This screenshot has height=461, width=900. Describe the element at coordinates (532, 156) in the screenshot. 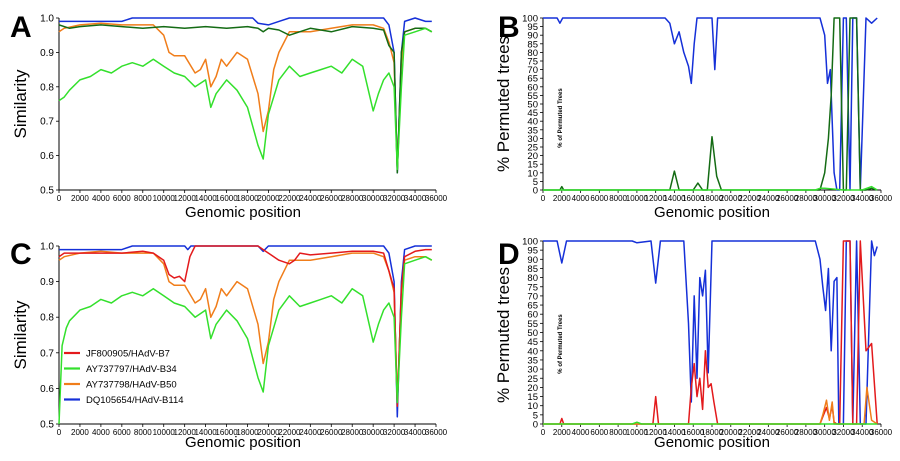

I see `y-tick-label: 20` at that location.